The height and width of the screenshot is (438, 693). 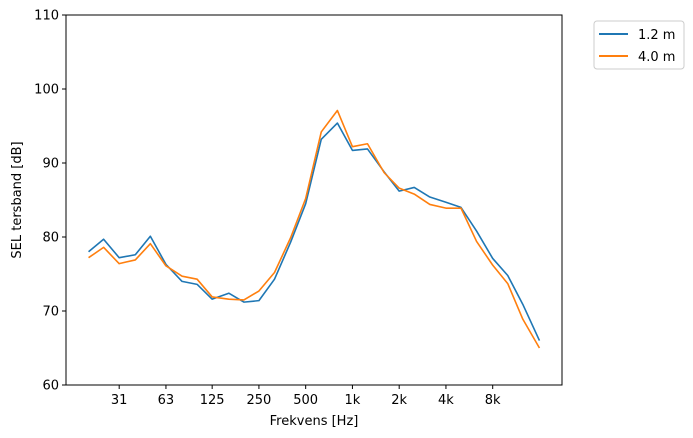 What do you see at coordinates (259, 400) in the screenshot?
I see `x-tick-label: 250` at bounding box center [259, 400].